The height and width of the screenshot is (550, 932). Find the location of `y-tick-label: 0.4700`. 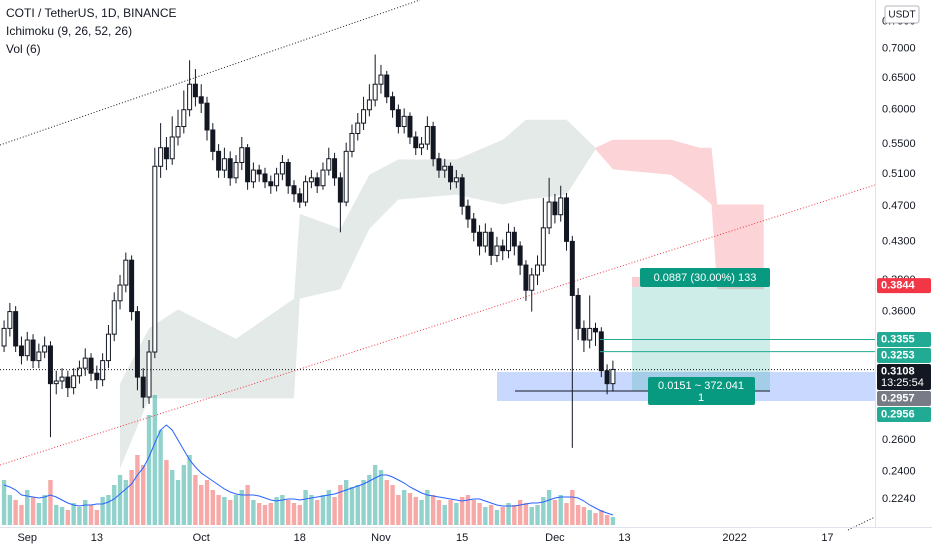

y-tick-label: 0.4700 is located at coordinates (899, 206).